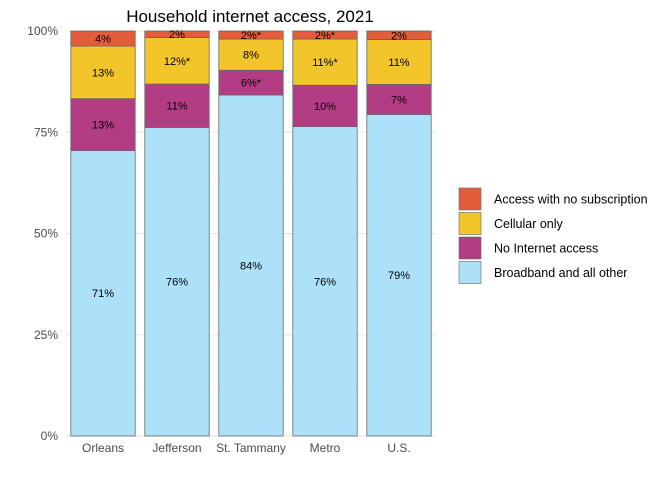 The width and height of the screenshot is (672, 480). Describe the element at coordinates (546, 249) in the screenshot. I see `legend-label: No Internet access` at that location.